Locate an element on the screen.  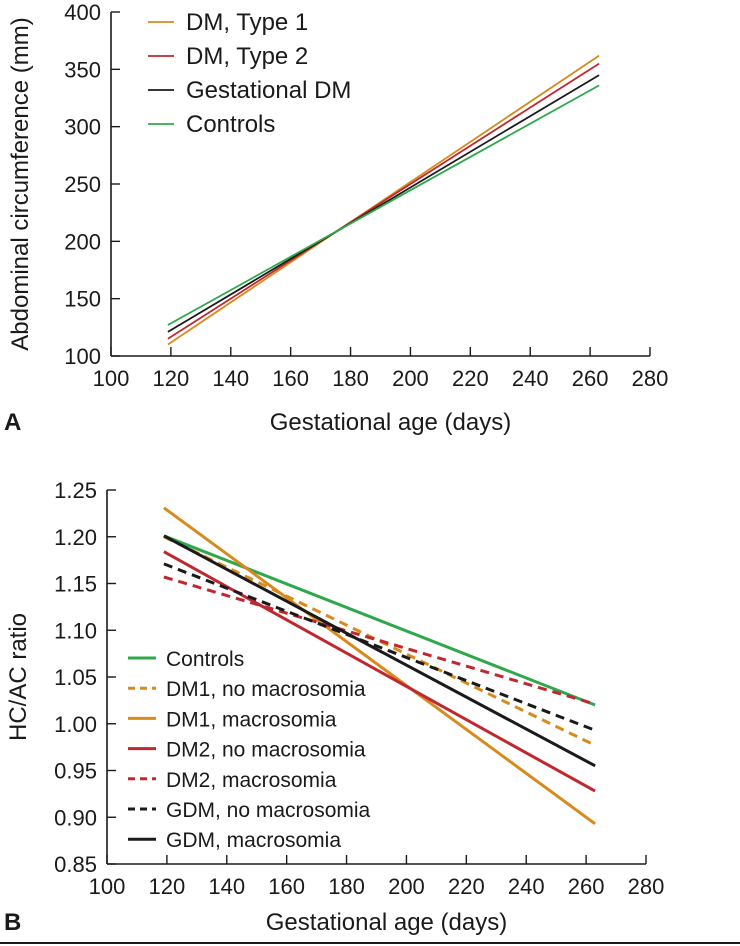
panel-b-x-tick-label: 140 is located at coordinates (226, 886).